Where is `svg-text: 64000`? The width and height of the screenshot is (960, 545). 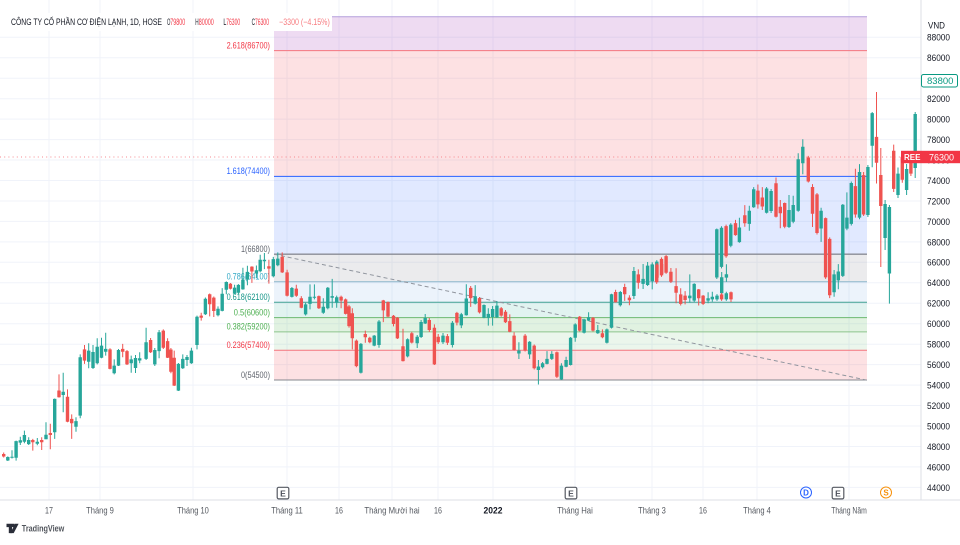 svg-text: 64000 is located at coordinates (938, 283).